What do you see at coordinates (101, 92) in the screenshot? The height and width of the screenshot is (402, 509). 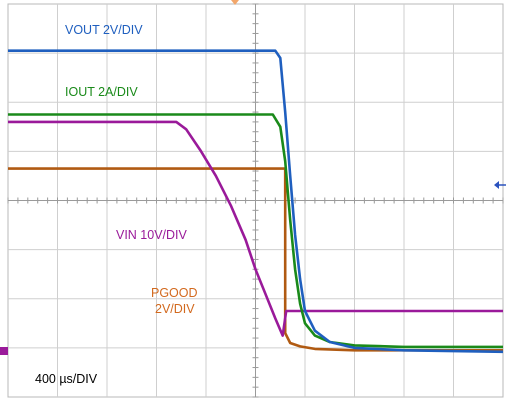 I see `iout-label: IOUT 2A/DIV` at bounding box center [101, 92].